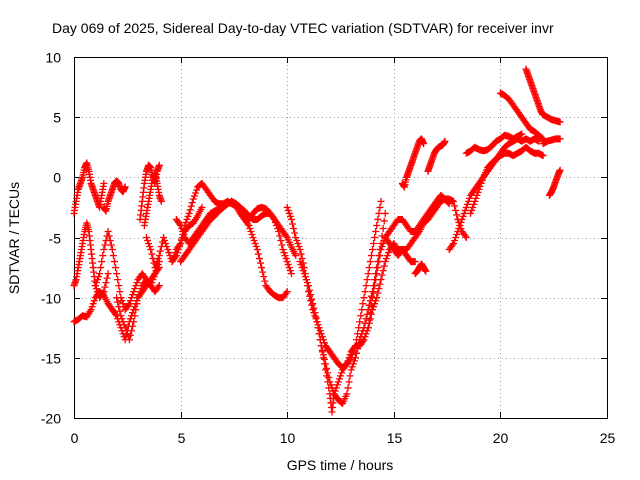  I want to click on y-tick-label: -15, so click(51, 359).